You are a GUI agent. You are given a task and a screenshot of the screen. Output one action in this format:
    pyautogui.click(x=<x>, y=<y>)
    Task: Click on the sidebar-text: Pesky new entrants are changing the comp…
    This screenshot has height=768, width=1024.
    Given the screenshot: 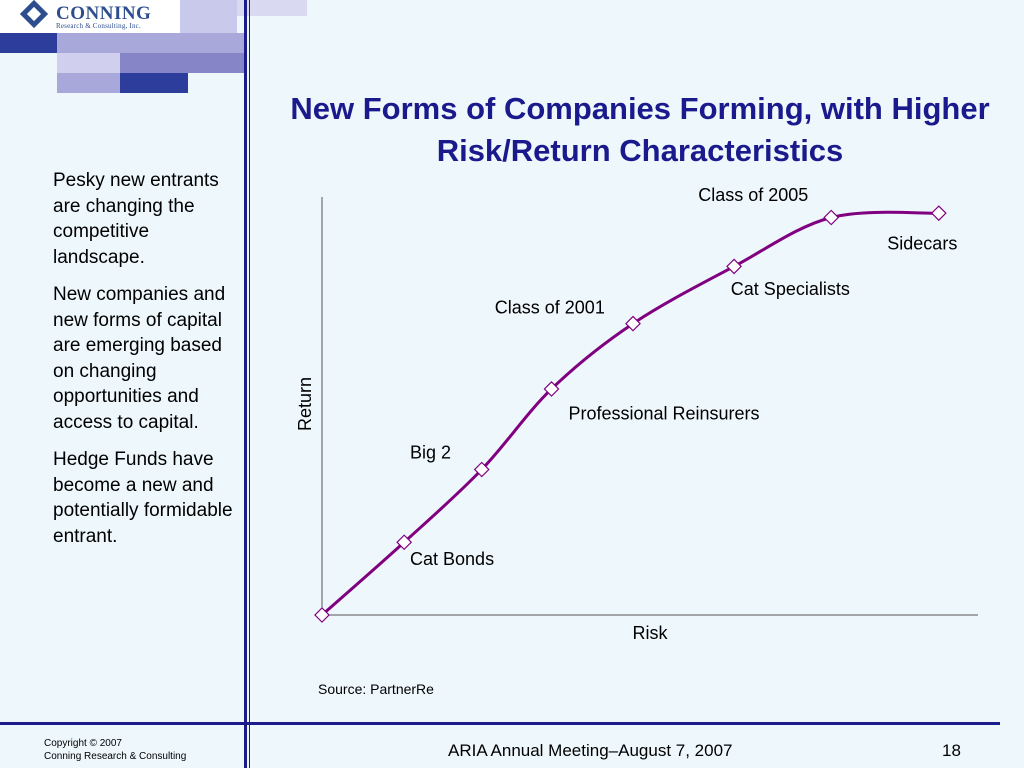 What is the action you would take?
    pyautogui.click(x=143, y=364)
    